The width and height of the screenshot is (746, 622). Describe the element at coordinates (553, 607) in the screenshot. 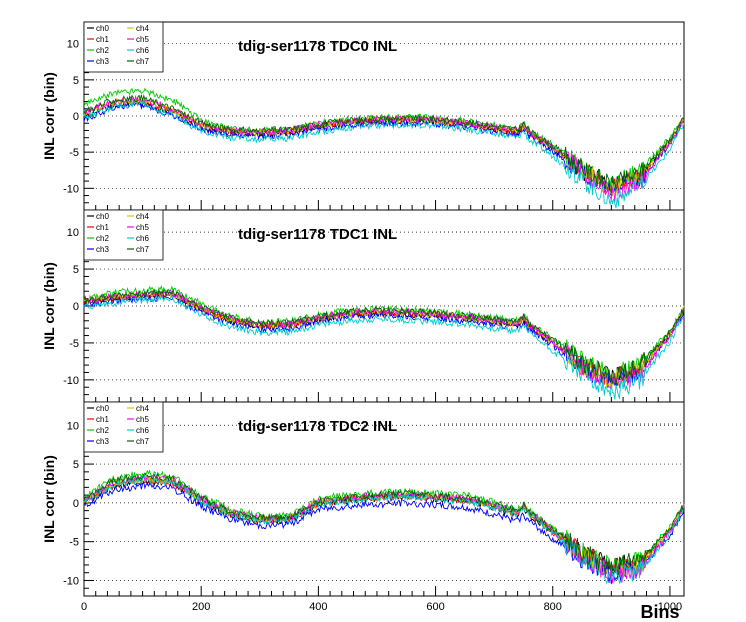

I see `x-tick-label: 800` at that location.